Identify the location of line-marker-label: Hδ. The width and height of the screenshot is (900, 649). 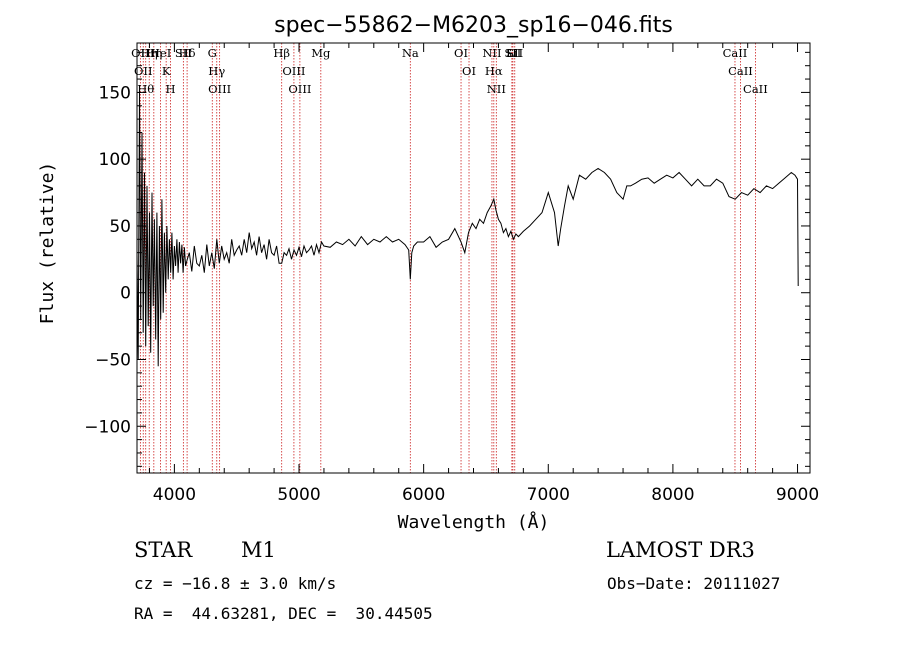
(187, 53).